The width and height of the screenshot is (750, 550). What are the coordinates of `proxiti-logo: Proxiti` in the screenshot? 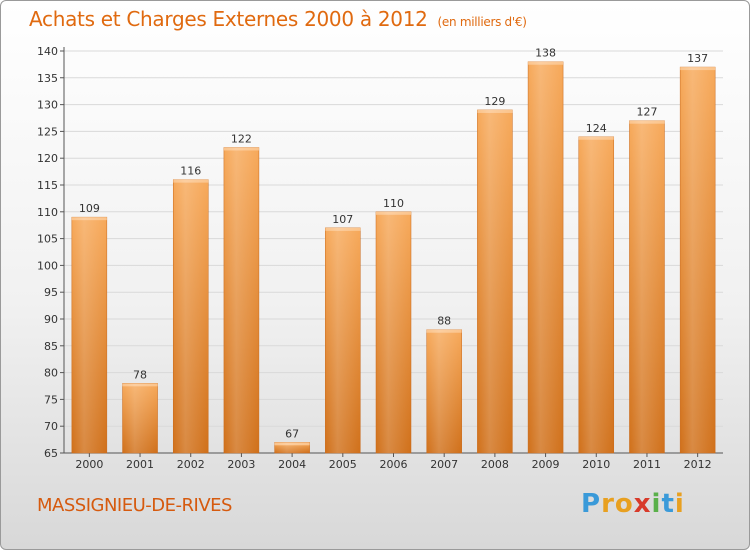 It's located at (633, 504).